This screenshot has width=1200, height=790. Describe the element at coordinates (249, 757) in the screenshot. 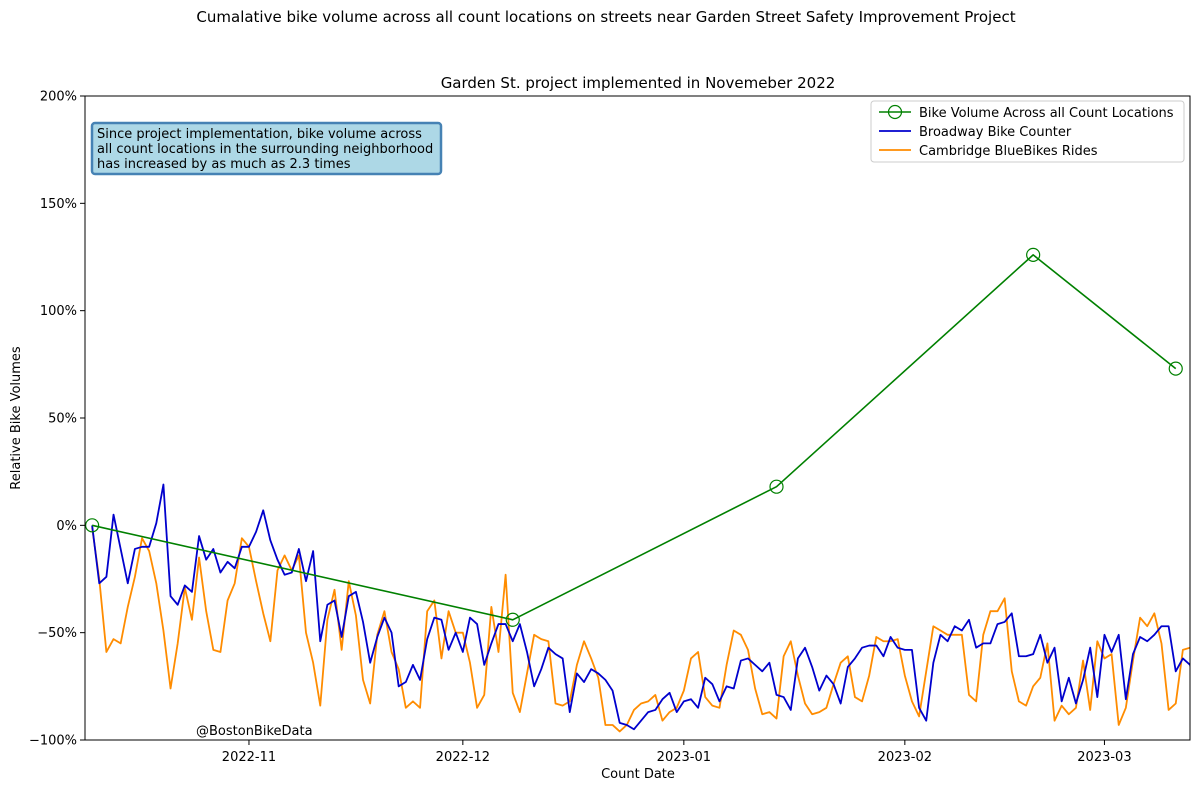

I see `x-tick-label: 2022-11` at that location.